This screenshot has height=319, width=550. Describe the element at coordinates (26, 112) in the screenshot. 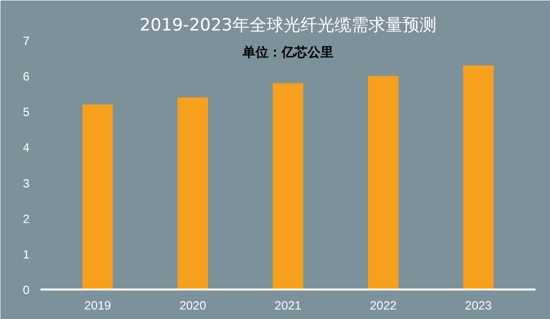

I see `y-tick-label: 5` at that location.